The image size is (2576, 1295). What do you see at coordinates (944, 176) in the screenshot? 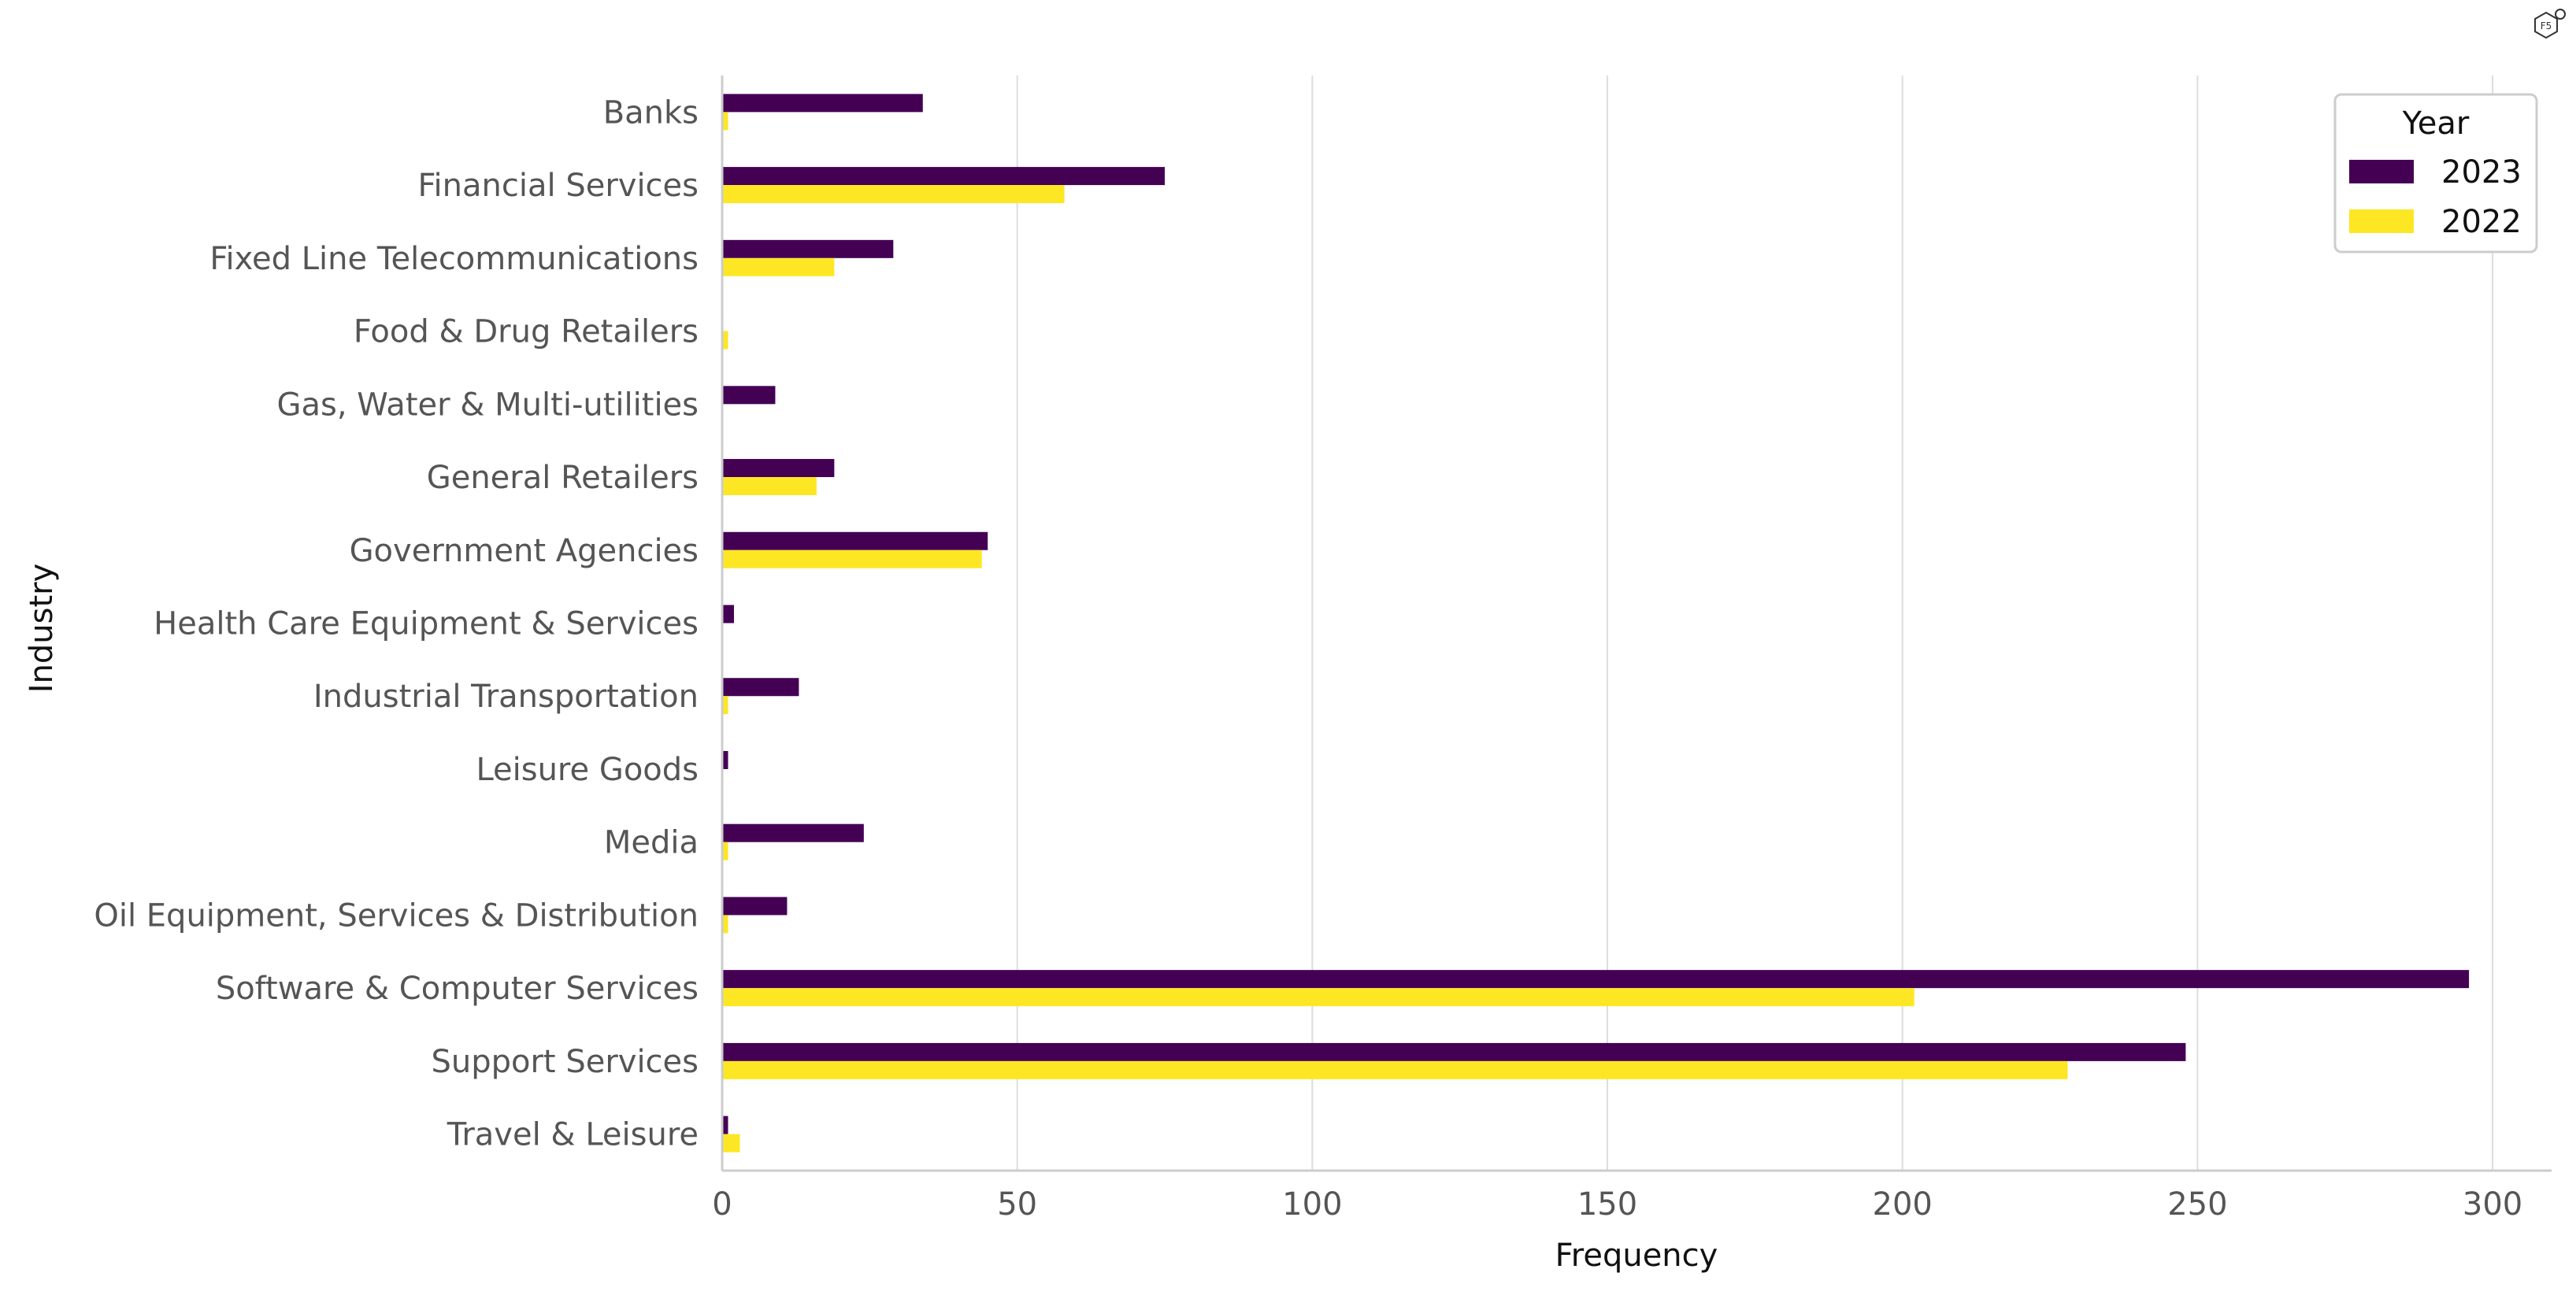
I see `bar-financial-services-2023` at bounding box center [944, 176].